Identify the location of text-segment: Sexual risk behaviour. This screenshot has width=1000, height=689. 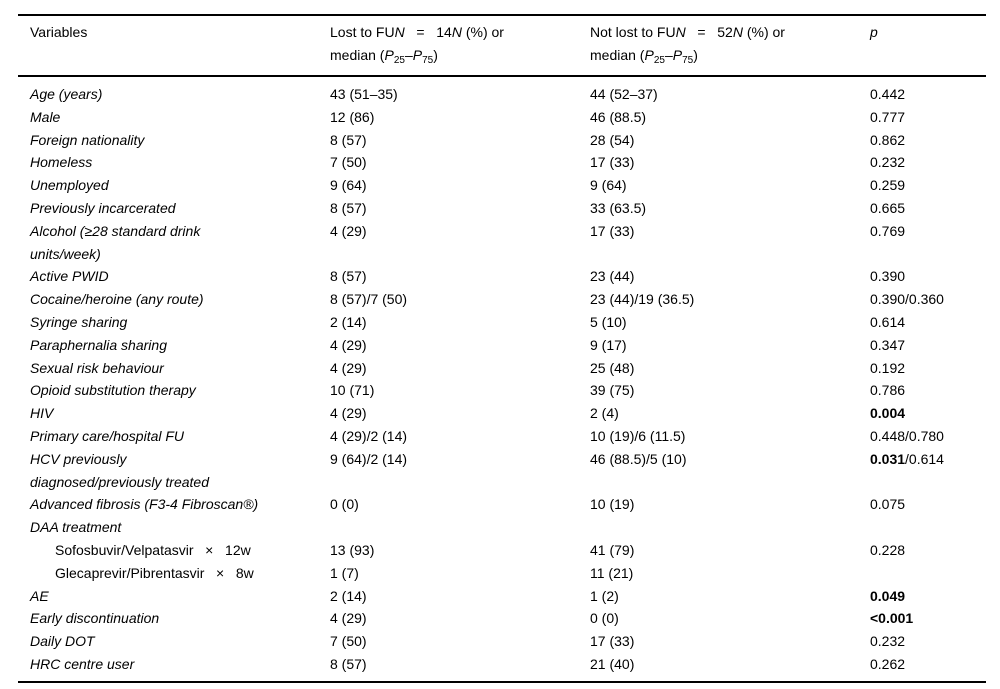
(97, 367).